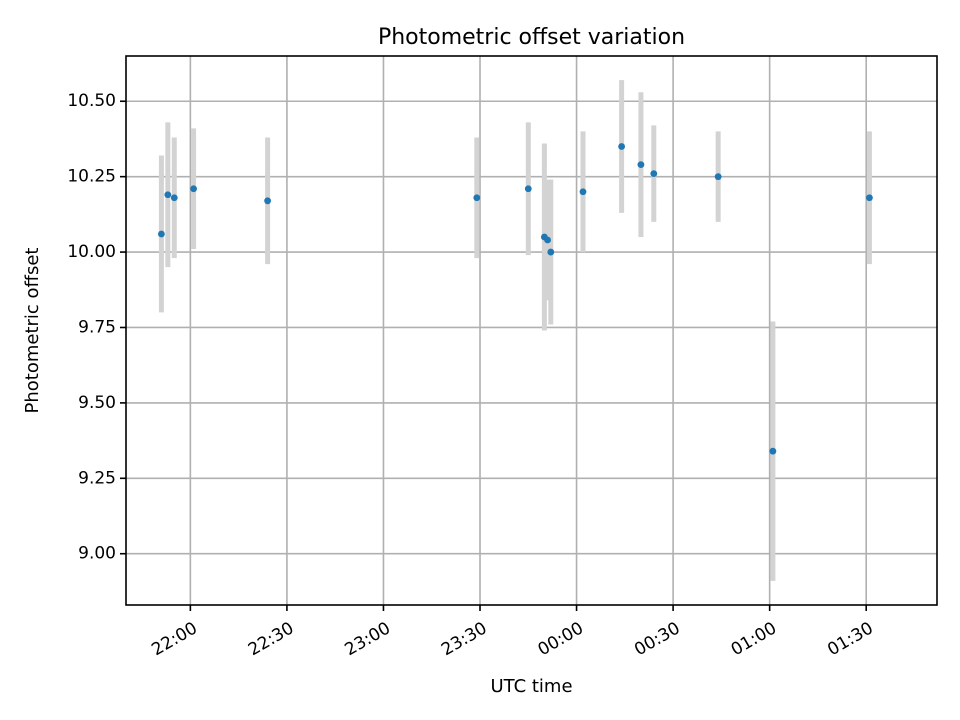 This screenshot has width=960, height=720. Describe the element at coordinates (754, 639) in the screenshot. I see `x-tick-label: 01:00` at that location.